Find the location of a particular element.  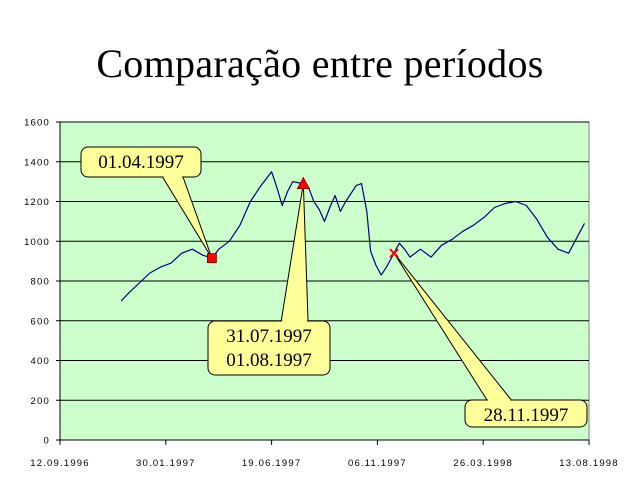

y-tick-label: 200 is located at coordinates (40, 401).